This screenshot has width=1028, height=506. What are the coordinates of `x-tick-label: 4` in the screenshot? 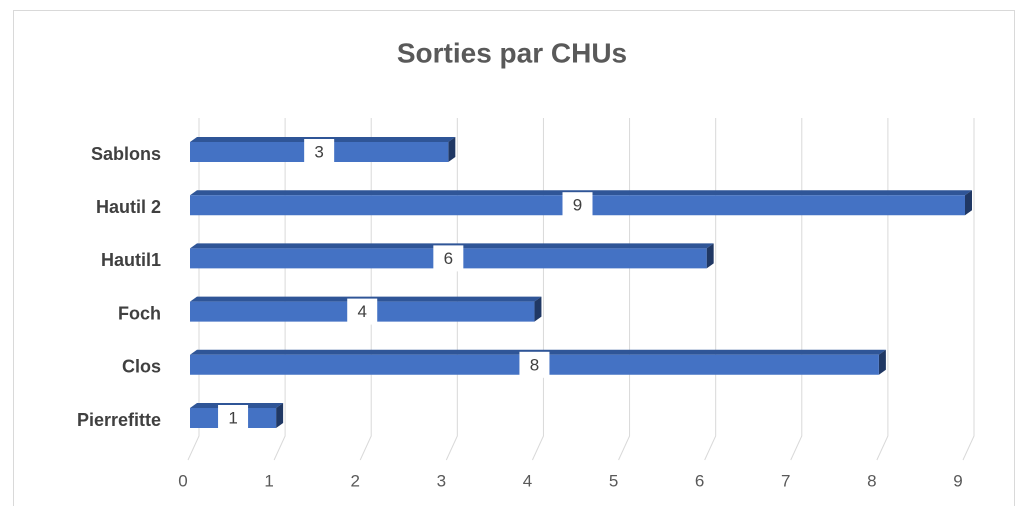 It's located at (527, 480).